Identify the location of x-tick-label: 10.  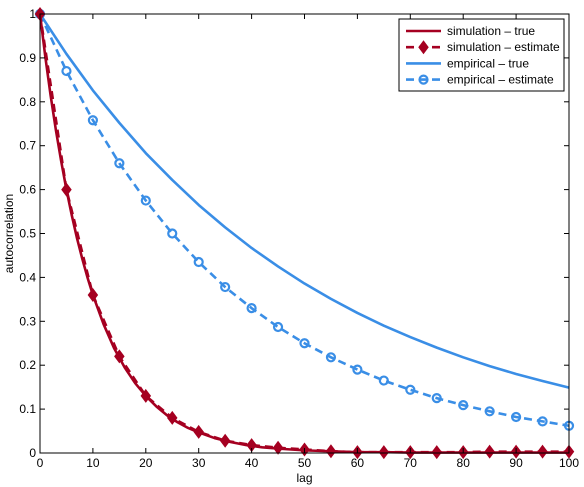
(93, 463).